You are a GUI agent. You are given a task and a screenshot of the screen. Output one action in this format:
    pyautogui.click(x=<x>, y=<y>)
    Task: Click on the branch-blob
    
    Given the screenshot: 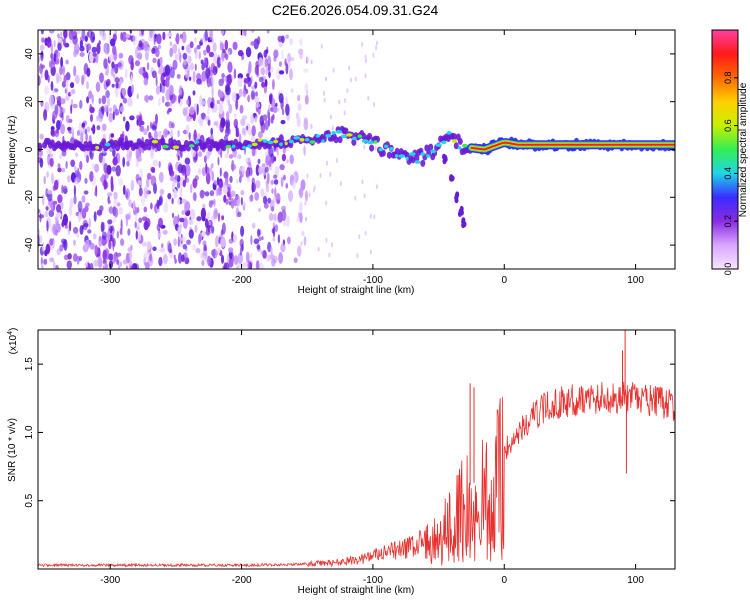 What is the action you would take?
    pyautogui.click(x=457, y=194)
    